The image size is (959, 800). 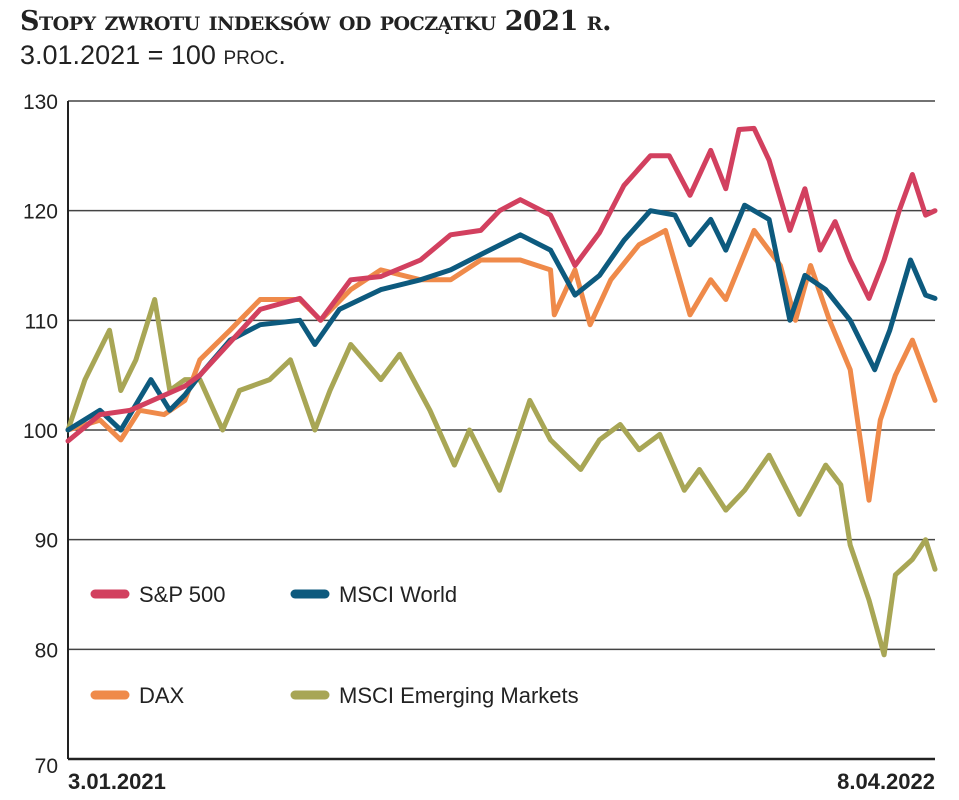 What do you see at coordinates (398, 594) in the screenshot?
I see `legend-label: MSCI World` at bounding box center [398, 594].